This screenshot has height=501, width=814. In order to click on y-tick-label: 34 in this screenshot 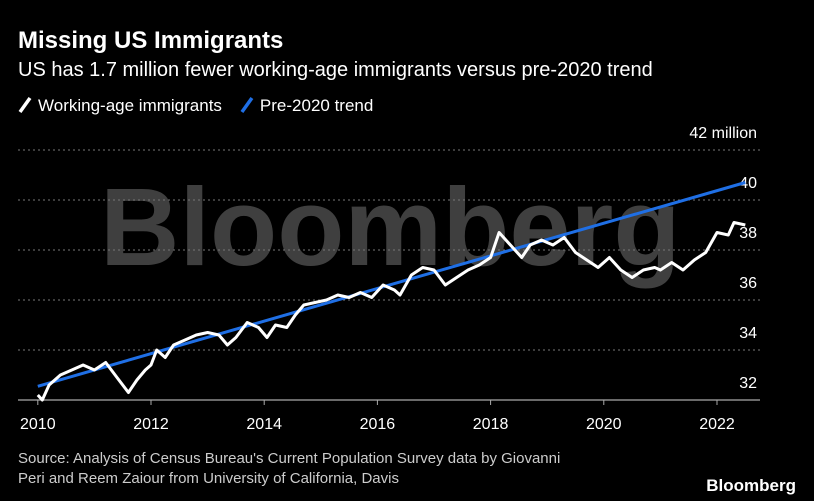, I will do `click(748, 333)`.